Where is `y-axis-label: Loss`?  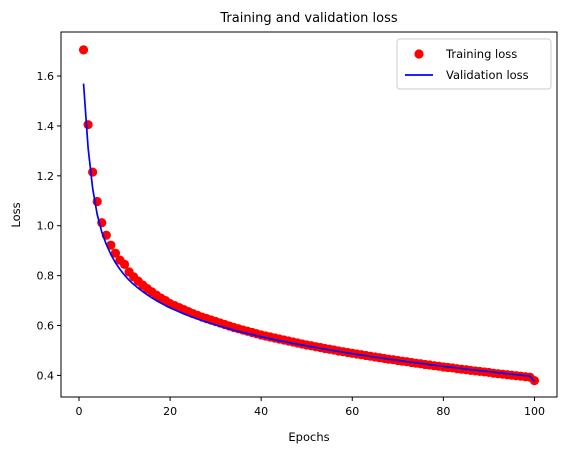
y-axis-label: Loss is located at coordinates (16, 214).